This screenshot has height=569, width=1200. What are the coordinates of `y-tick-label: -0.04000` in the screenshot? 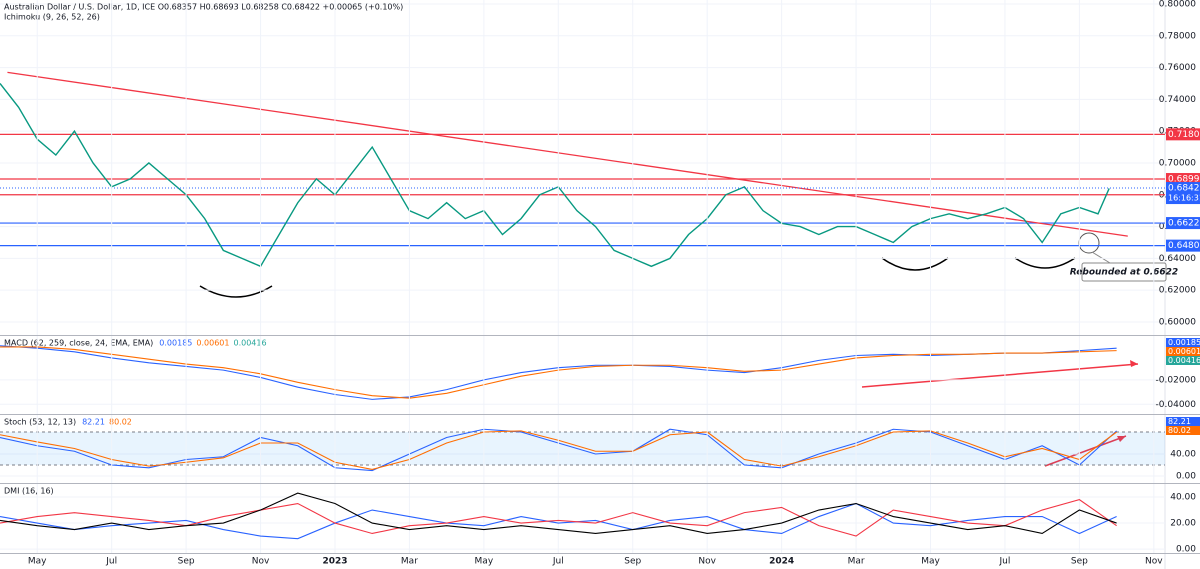 It's located at (1176, 405).